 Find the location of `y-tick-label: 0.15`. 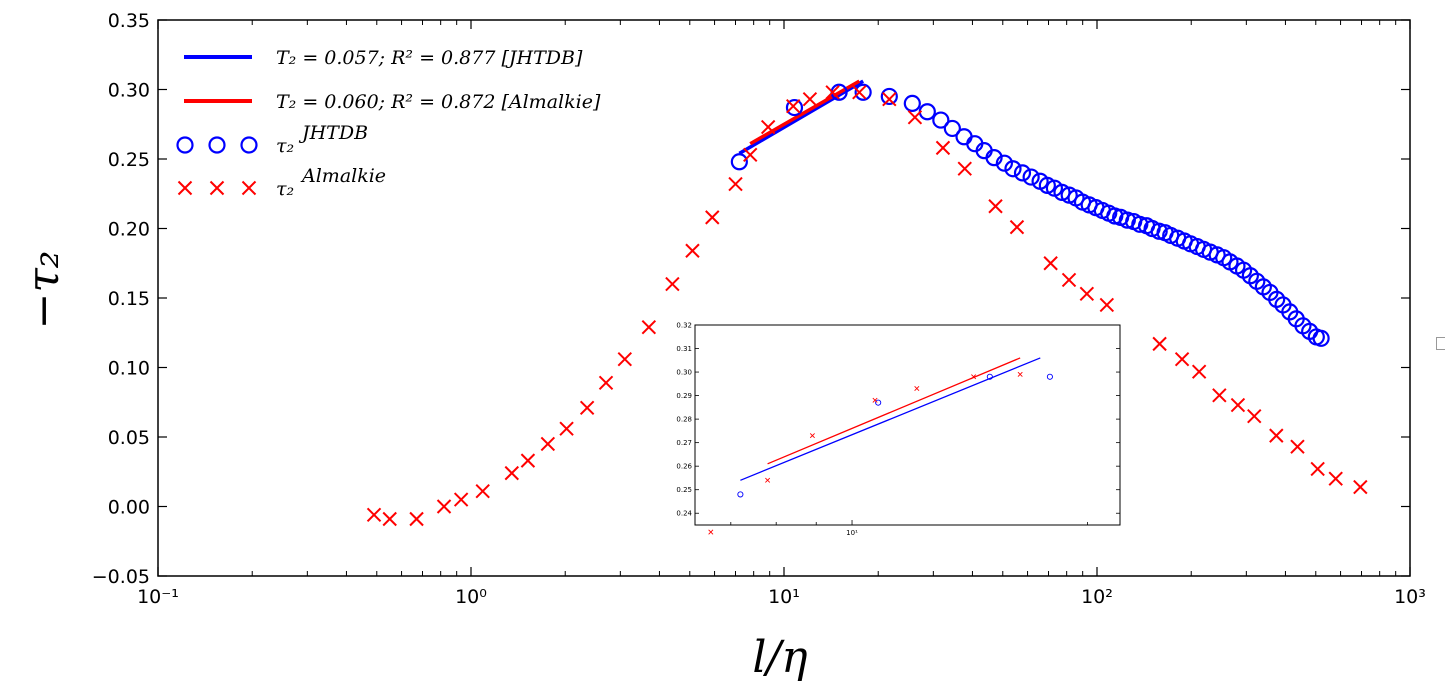

y-tick-label: 0.15 is located at coordinates (129, 299).